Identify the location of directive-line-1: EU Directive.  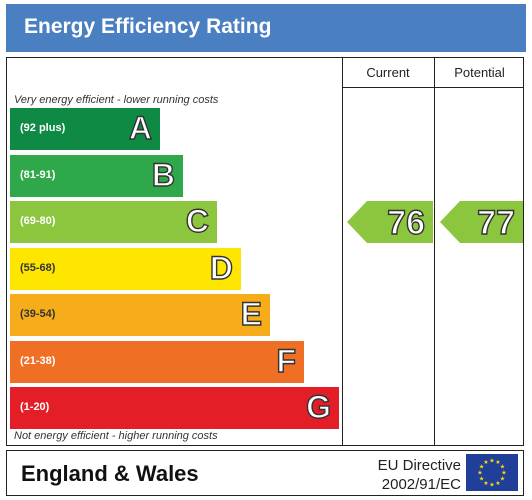
(419, 465).